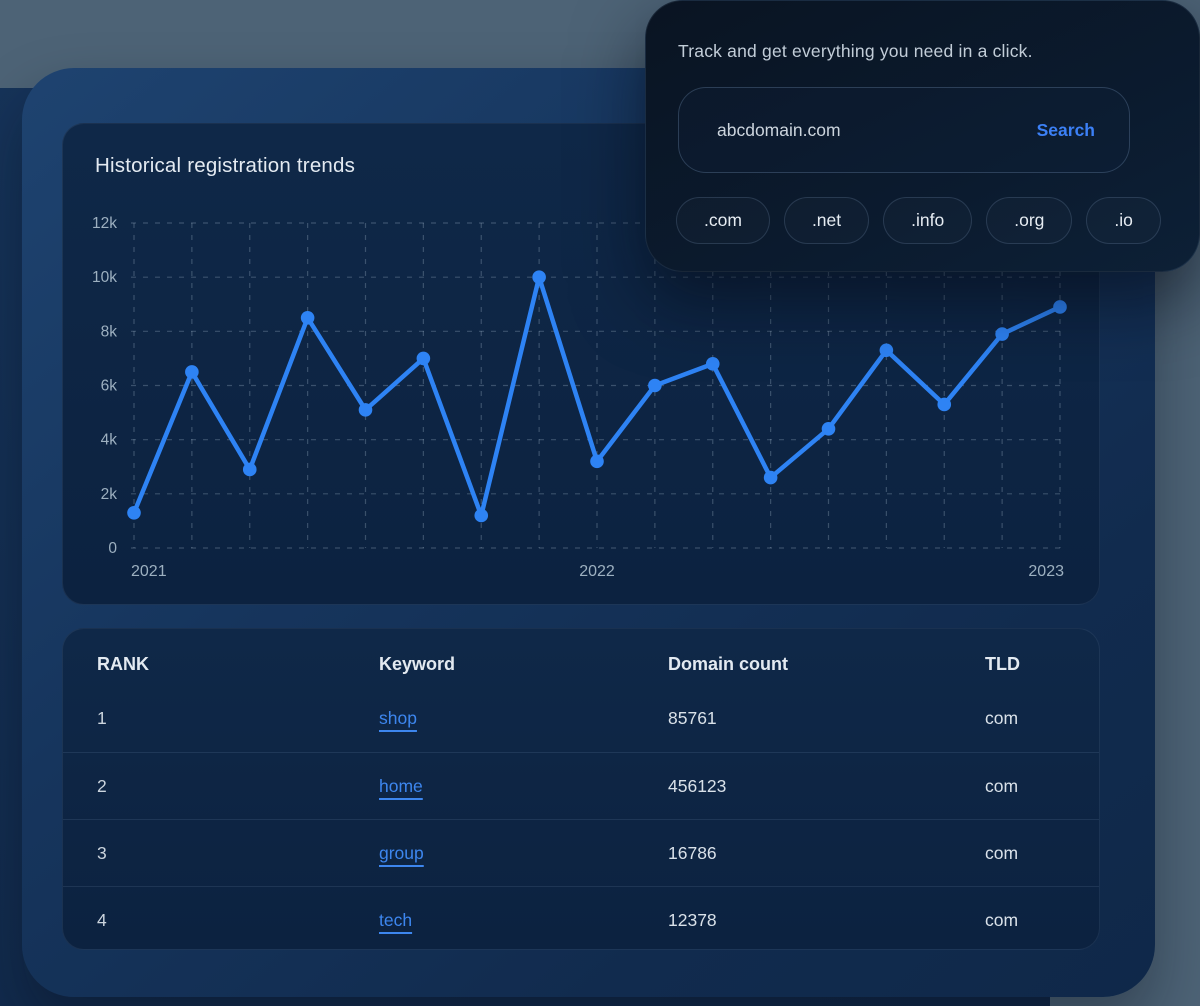 Image resolution: width=1200 pixels, height=1006 pixels. Describe the element at coordinates (581, 657) in the screenshot. I see `table-header-row: RANK Keyword Domain count TLD` at that location.